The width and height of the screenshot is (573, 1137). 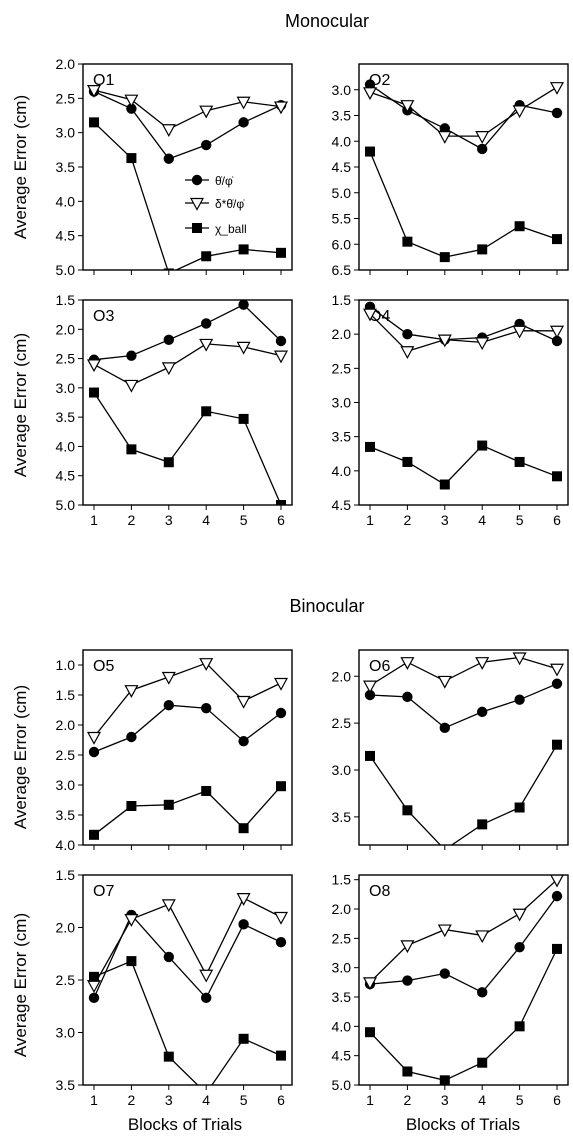 I want to click on y-axis-label-row4: Average Error (cm), so click(x=20, y=985).